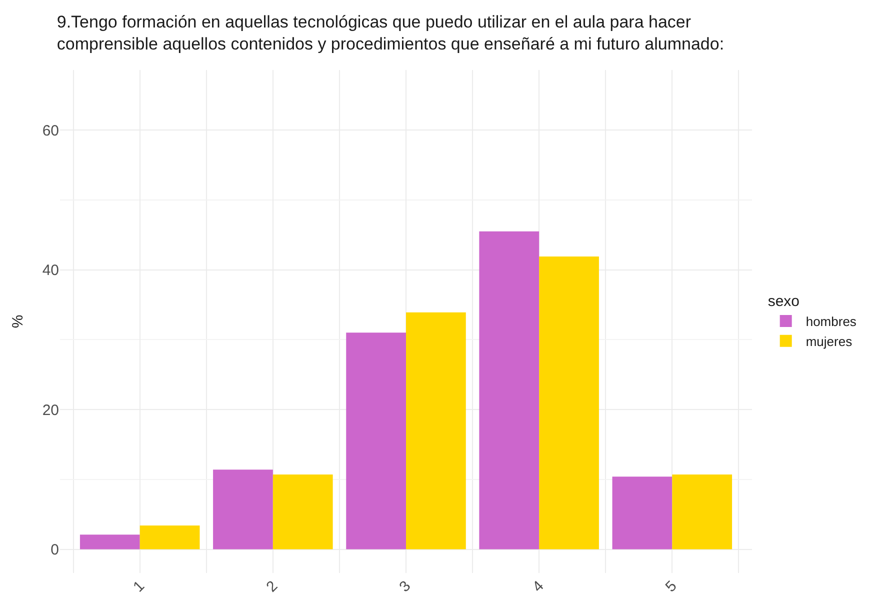  Describe the element at coordinates (18, 321) in the screenshot. I see `y-axis-title: %` at that location.